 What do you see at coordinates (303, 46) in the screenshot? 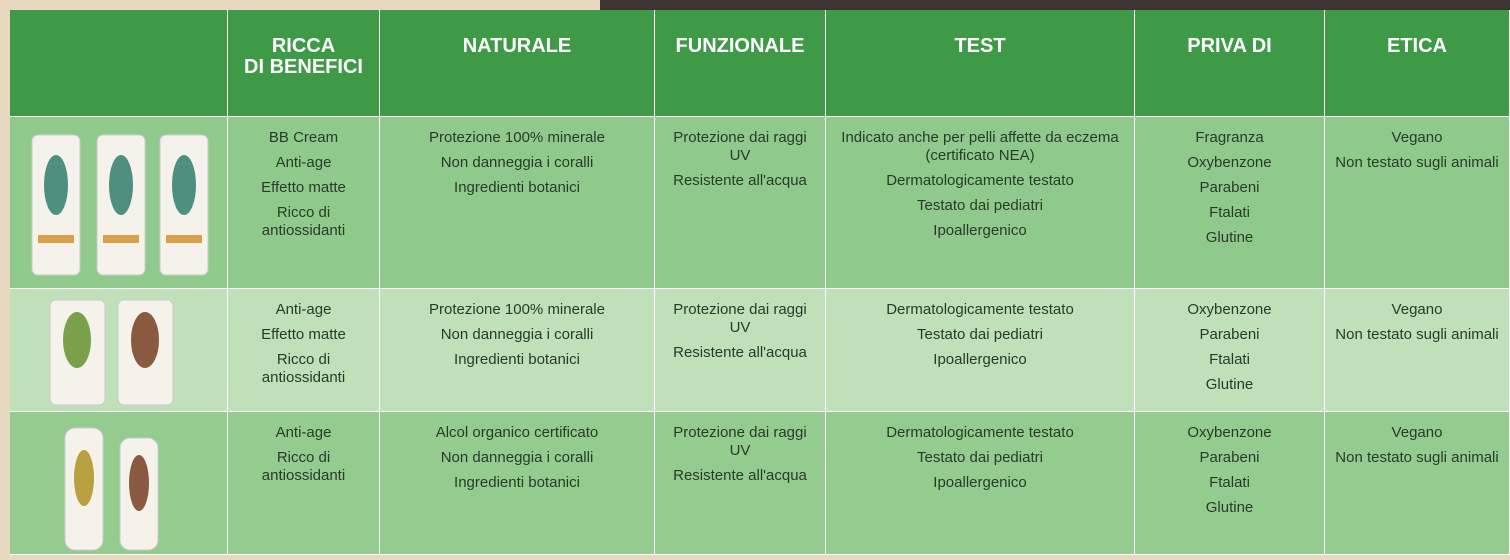
I see `header-text: RICCA` at bounding box center [303, 46].